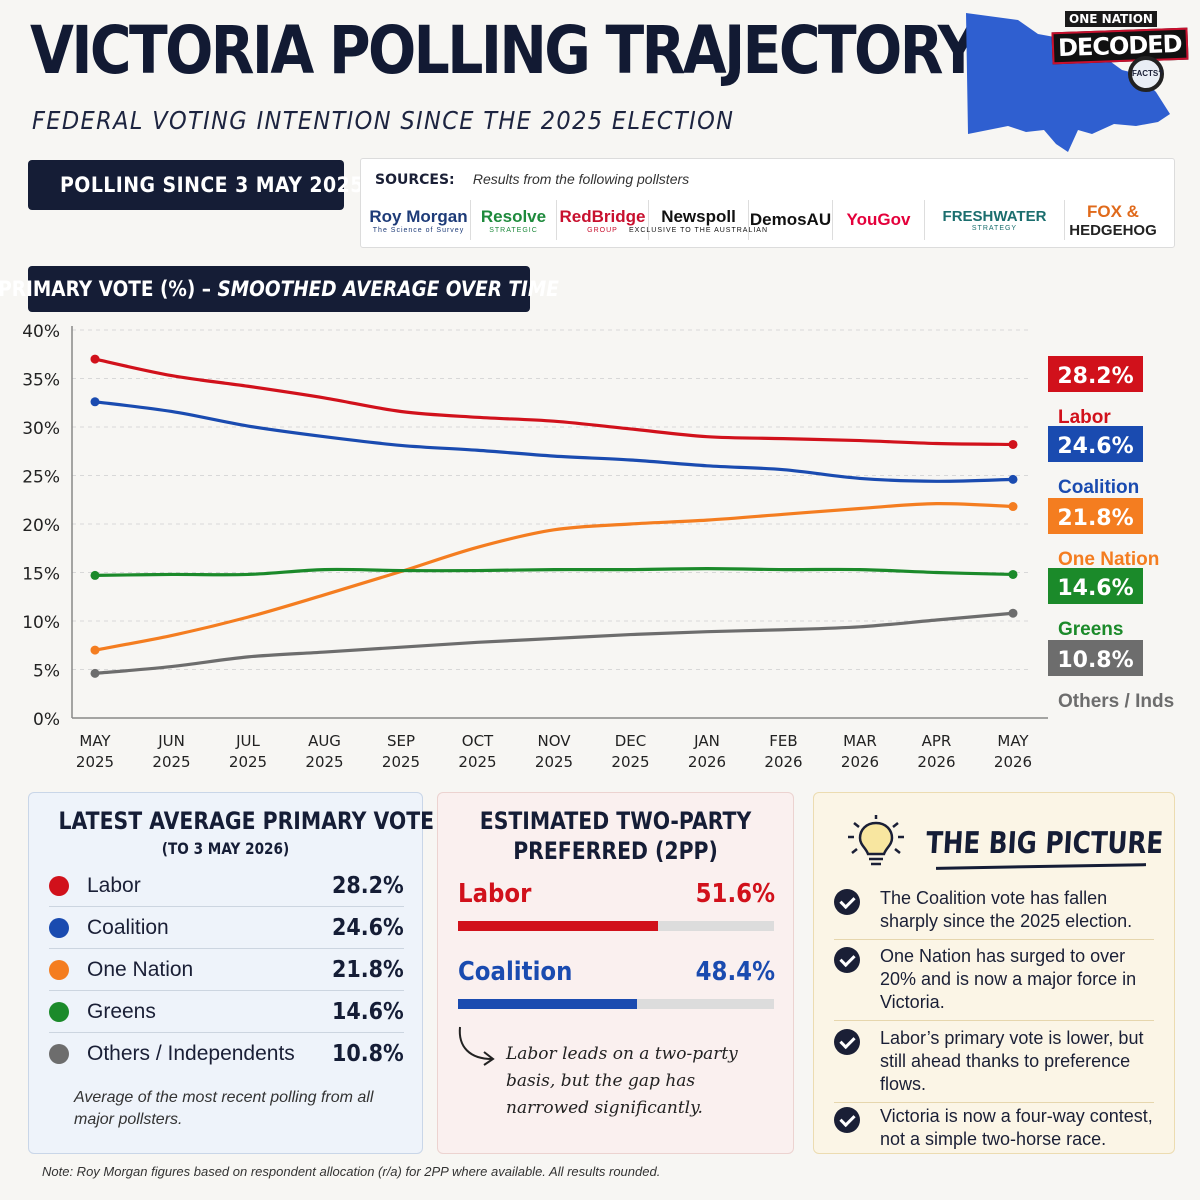  What do you see at coordinates (504, 50) in the screenshot?
I see `page-title: VICTORIA POLLING TRAJECTORY` at bounding box center [504, 50].